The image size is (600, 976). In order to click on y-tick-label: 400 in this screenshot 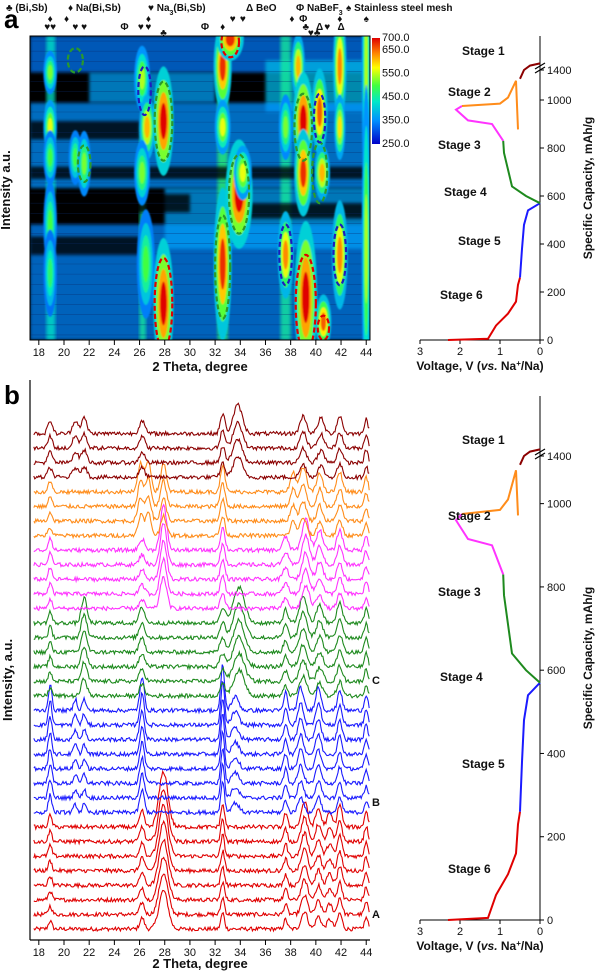, I will do `click(556, 245)`.